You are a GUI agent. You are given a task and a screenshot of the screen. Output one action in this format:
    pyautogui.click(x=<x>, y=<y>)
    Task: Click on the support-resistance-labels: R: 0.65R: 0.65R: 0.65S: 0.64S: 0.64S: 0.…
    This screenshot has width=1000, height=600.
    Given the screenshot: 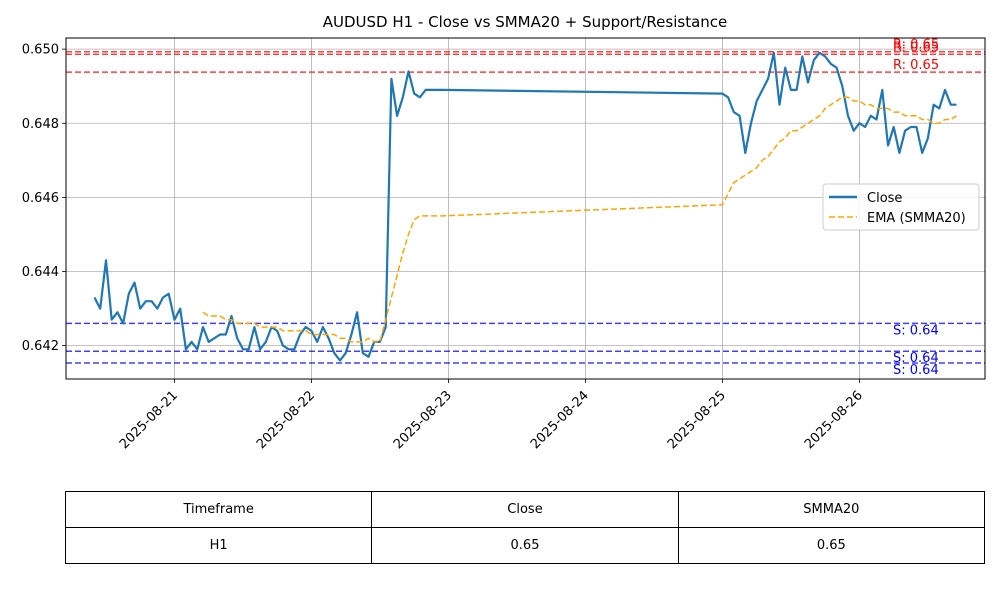 What is the action you would take?
    pyautogui.click(x=916, y=208)
    